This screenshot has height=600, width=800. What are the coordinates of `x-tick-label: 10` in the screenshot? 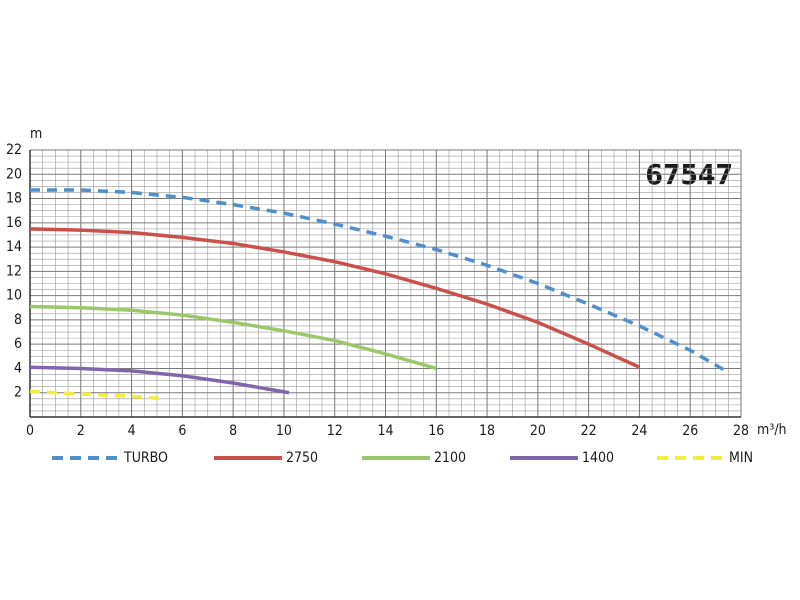 It's located at (284, 431).